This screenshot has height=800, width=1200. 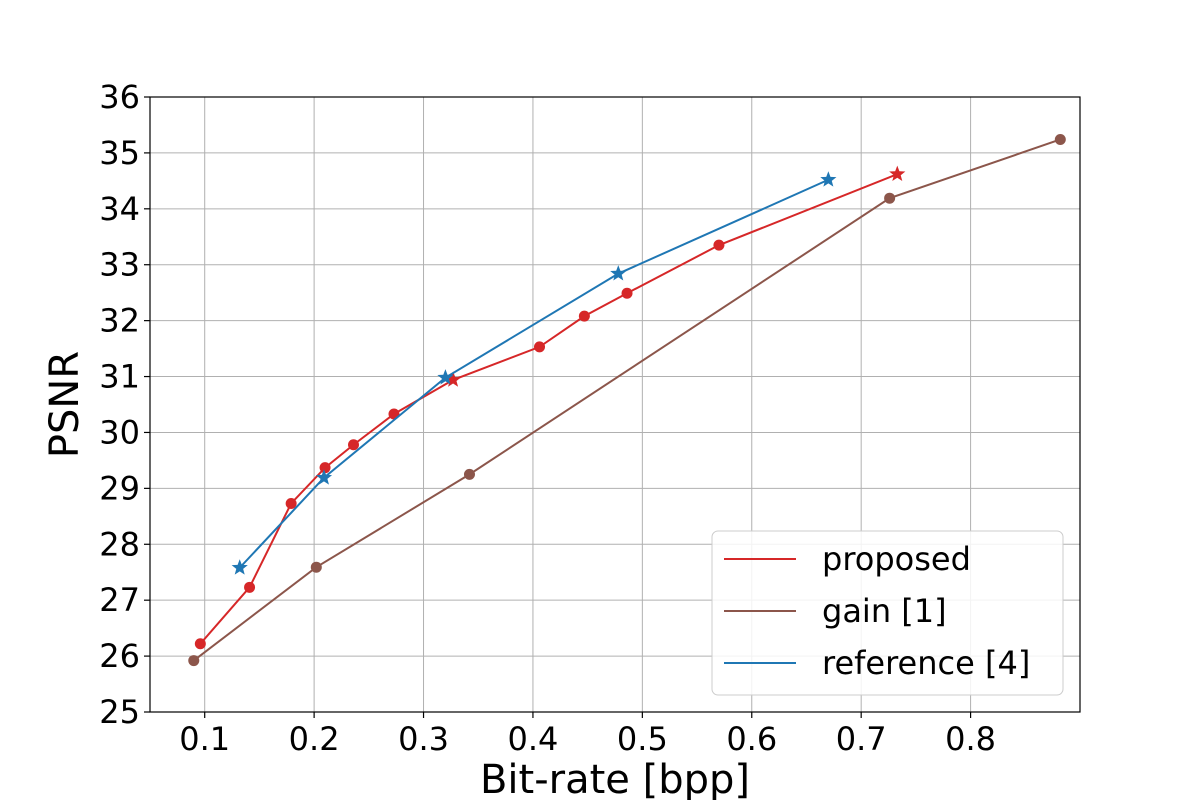 What do you see at coordinates (204, 739) in the screenshot?
I see `x-tick-label: 0.1` at bounding box center [204, 739].